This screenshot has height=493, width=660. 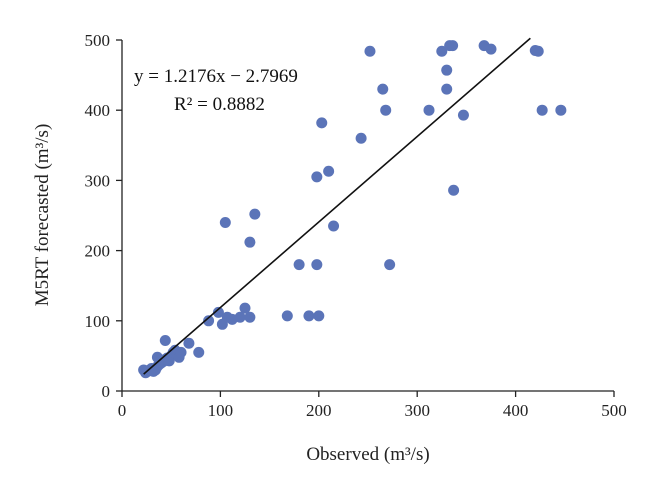 What do you see at coordinates (98, 110) in the screenshot?
I see `y-tick-label: 400` at bounding box center [98, 110].